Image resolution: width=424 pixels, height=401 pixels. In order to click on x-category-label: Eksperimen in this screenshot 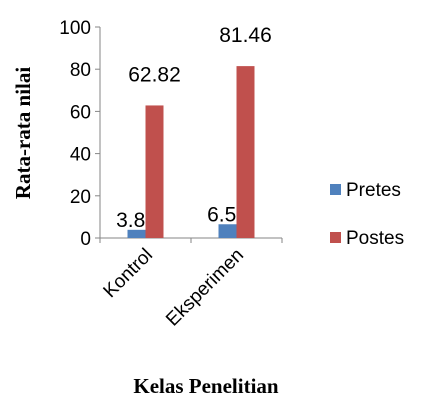, I will do `click(205, 288)`.